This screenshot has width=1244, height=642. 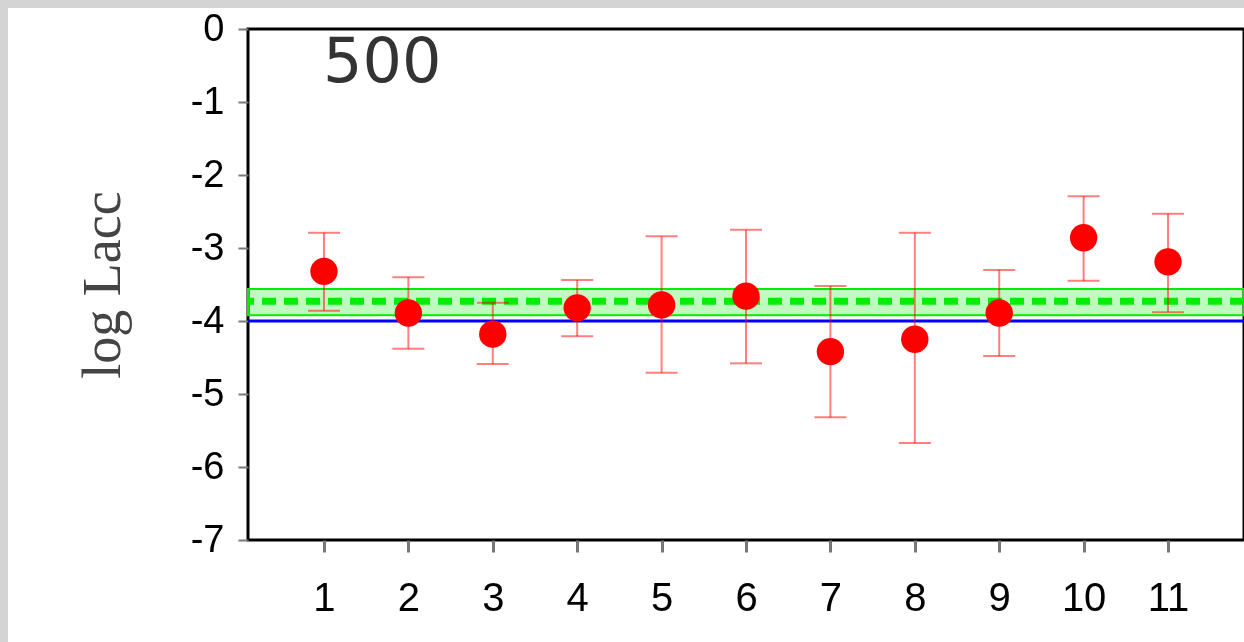 What do you see at coordinates (999, 596) in the screenshot?
I see `x-tick-label: 9` at bounding box center [999, 596].